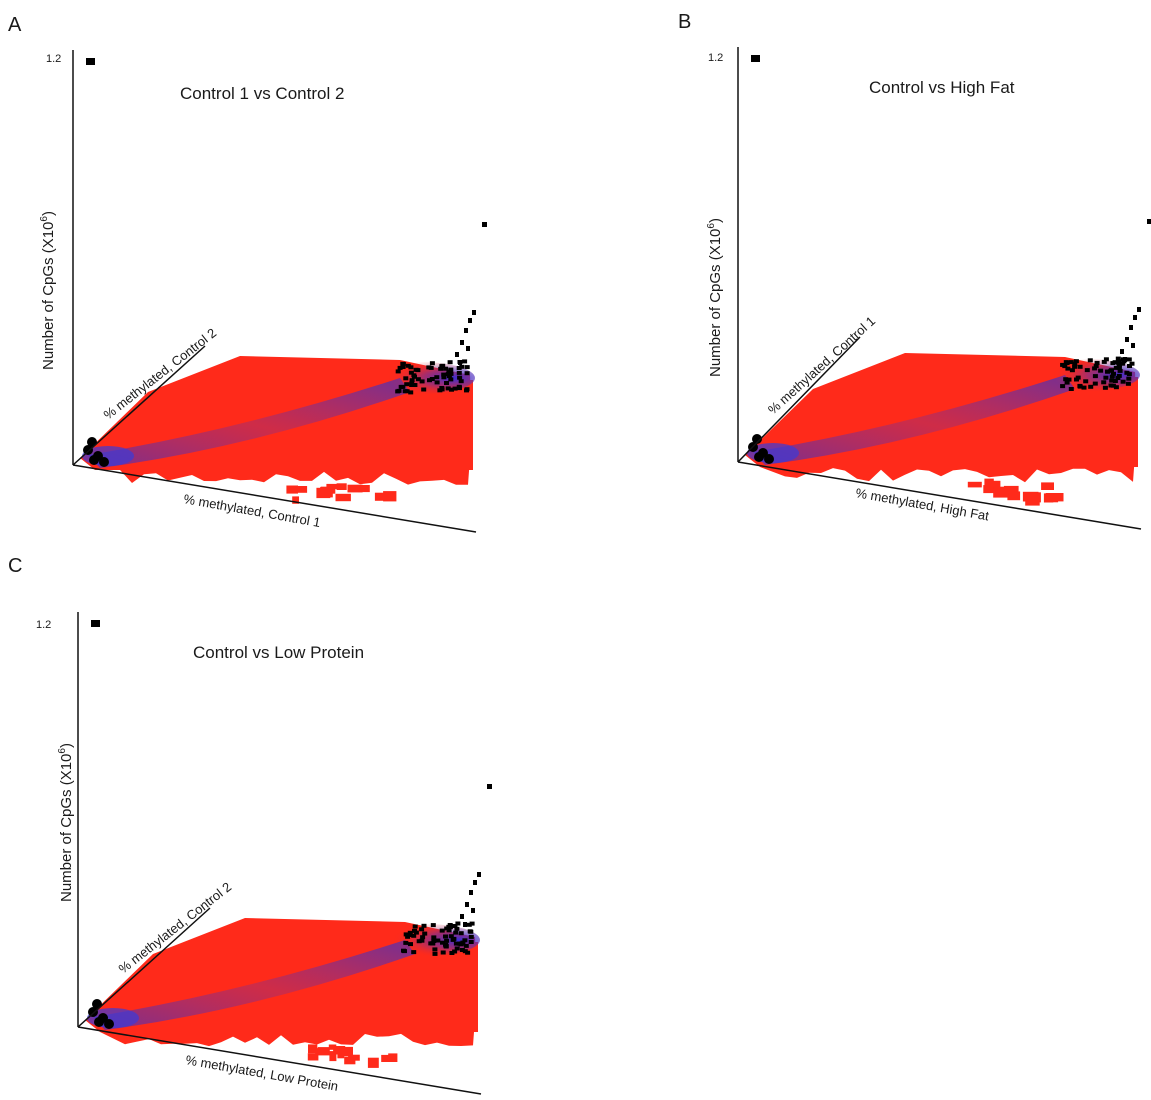 Image resolution: width=1151 pixels, height=1100 pixels. Describe the element at coordinates (278, 652) in the screenshot. I see `panel-title: Control vs Low Protein` at that location.